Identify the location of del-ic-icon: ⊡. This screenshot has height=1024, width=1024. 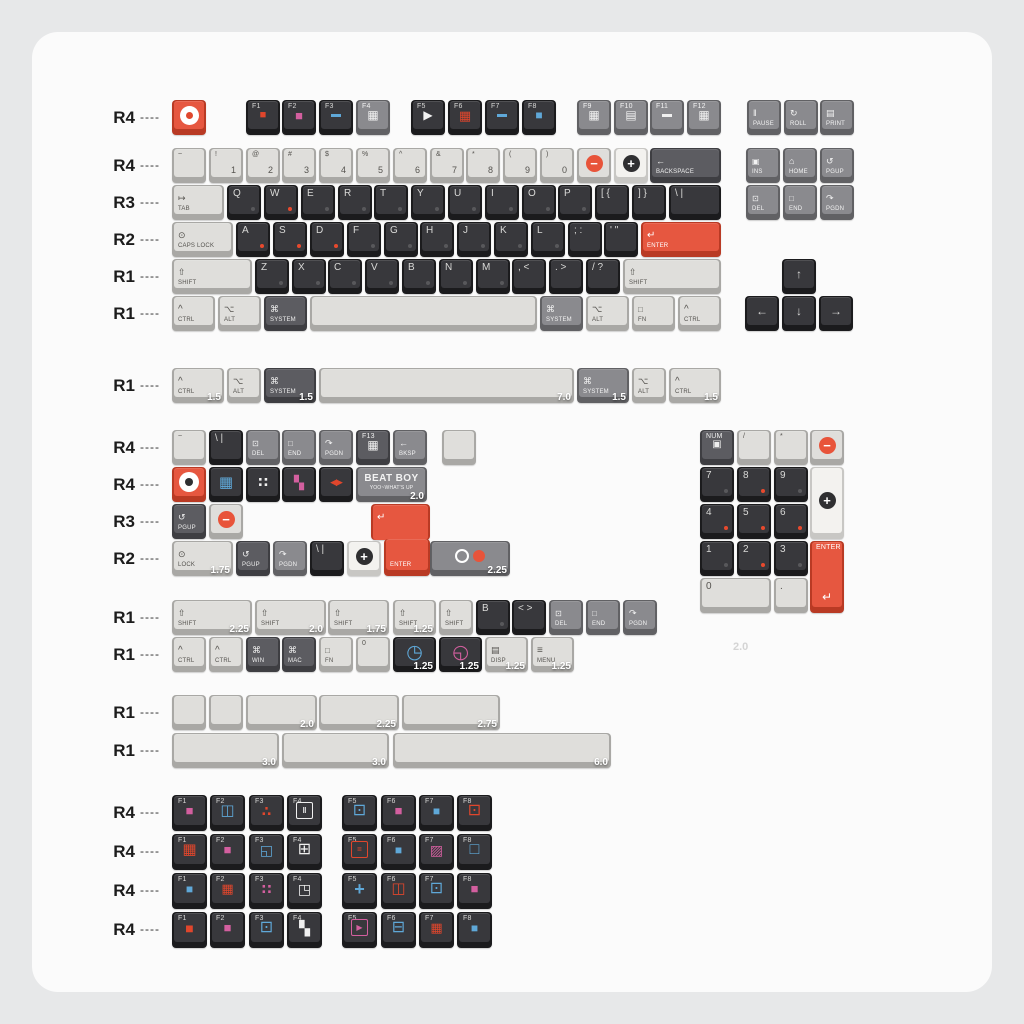
(255, 442).